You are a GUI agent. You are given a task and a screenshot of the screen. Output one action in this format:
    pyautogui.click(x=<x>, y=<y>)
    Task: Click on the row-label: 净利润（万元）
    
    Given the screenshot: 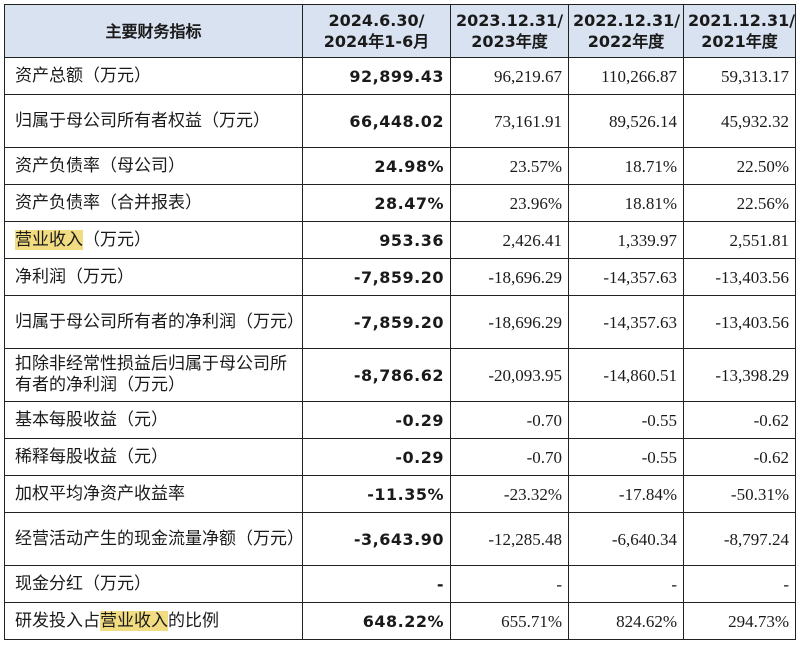 What is the action you would take?
    pyautogui.click(x=153, y=277)
    